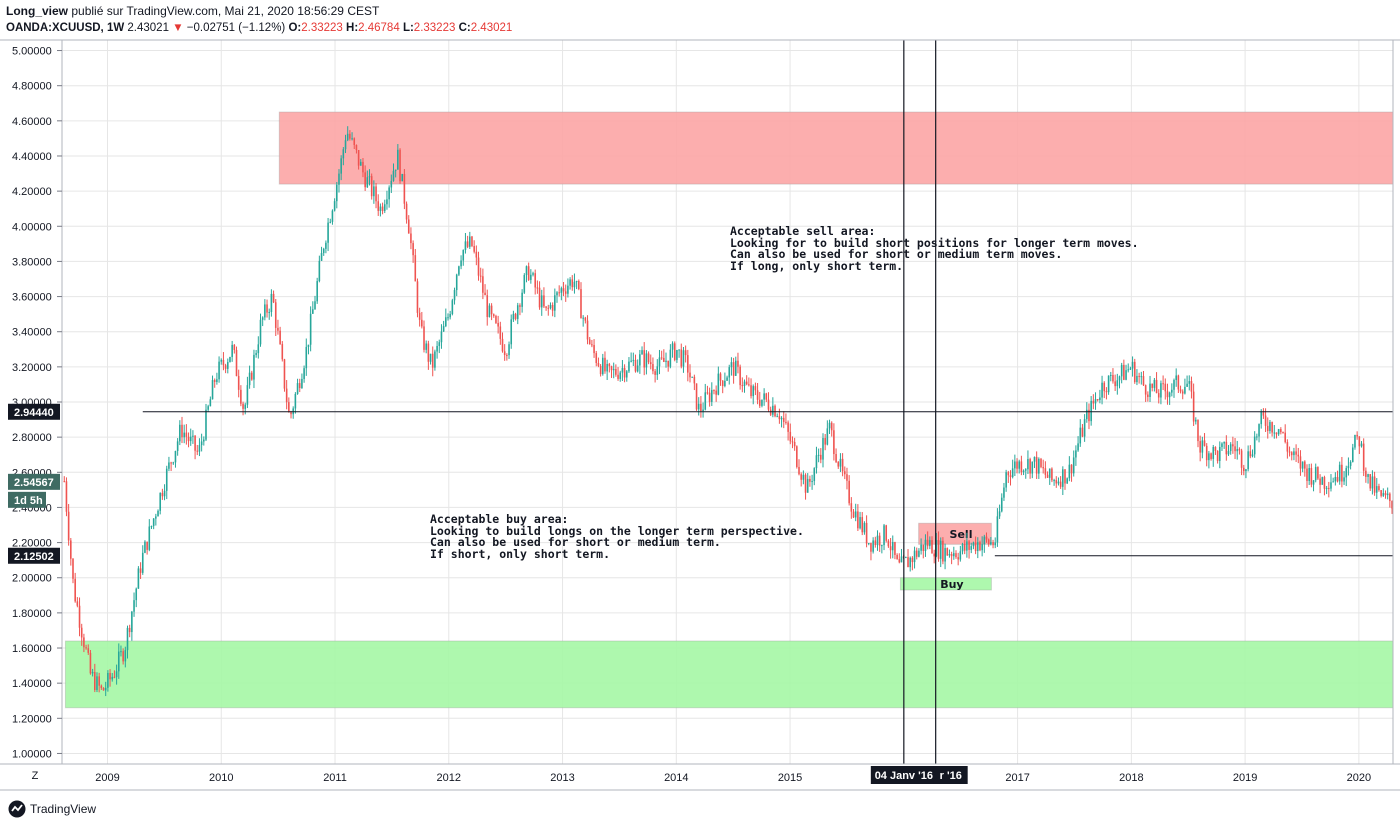 The height and width of the screenshot is (824, 1400). Describe the element at coordinates (434, 28) in the screenshot. I see `low-value: 2.33223` at that location.